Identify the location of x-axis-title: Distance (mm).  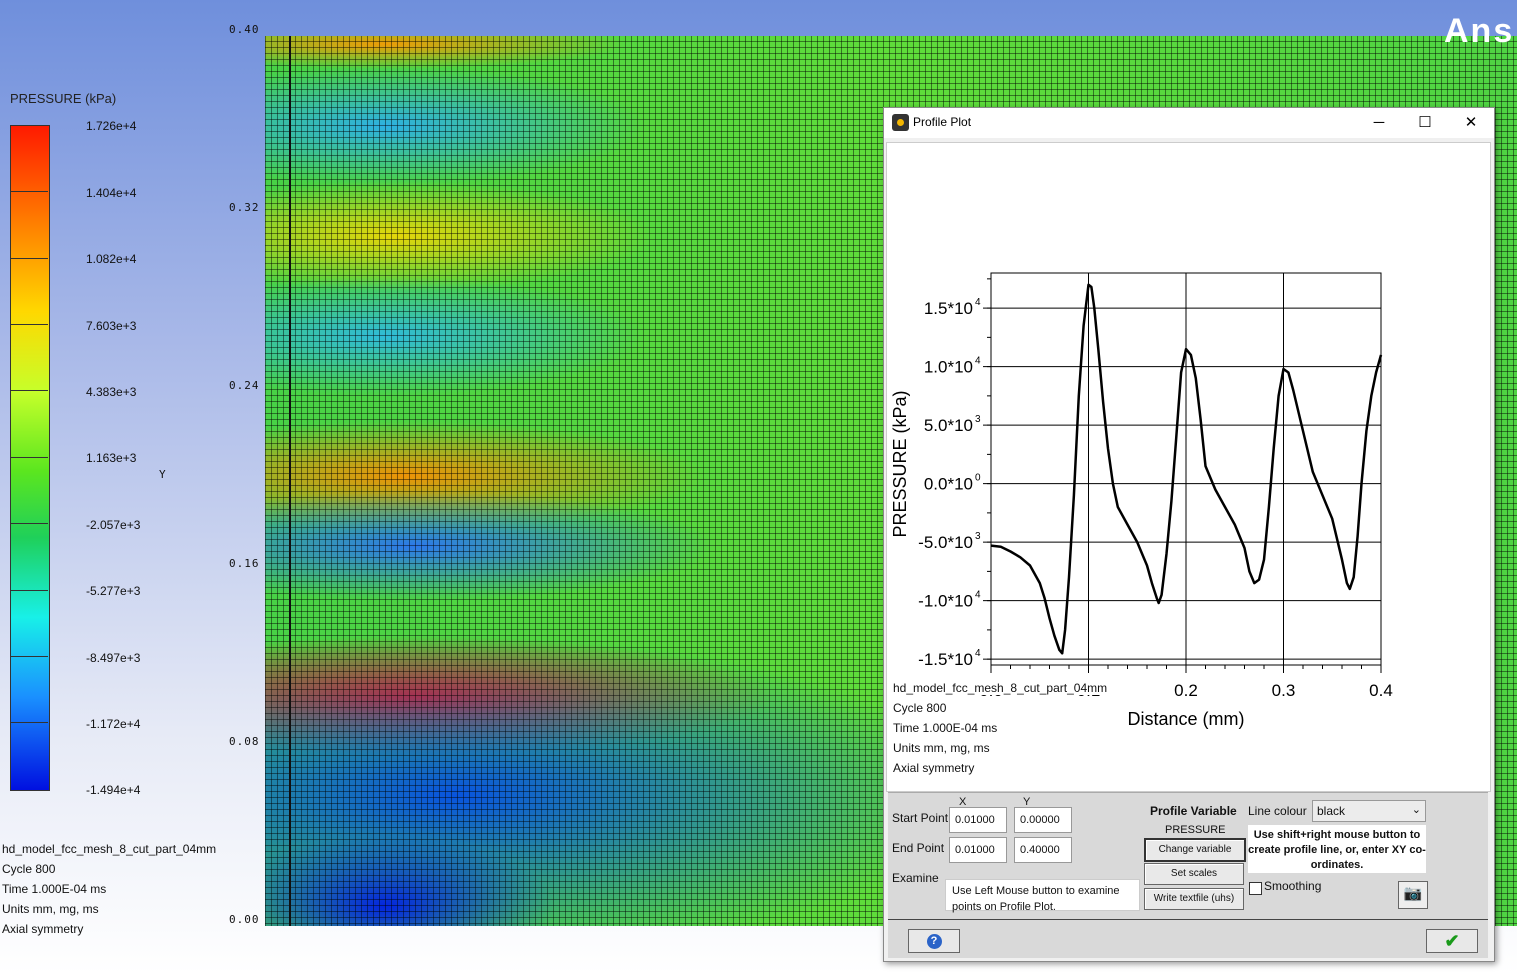
(1185, 719).